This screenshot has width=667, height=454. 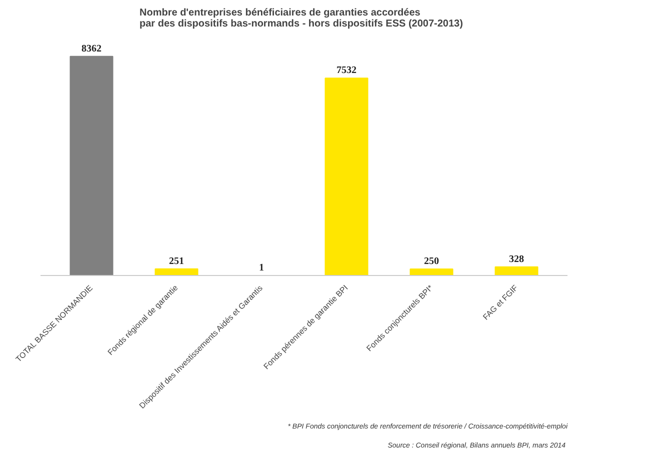 What do you see at coordinates (176, 261) in the screenshot?
I see `data-label: 251` at bounding box center [176, 261].